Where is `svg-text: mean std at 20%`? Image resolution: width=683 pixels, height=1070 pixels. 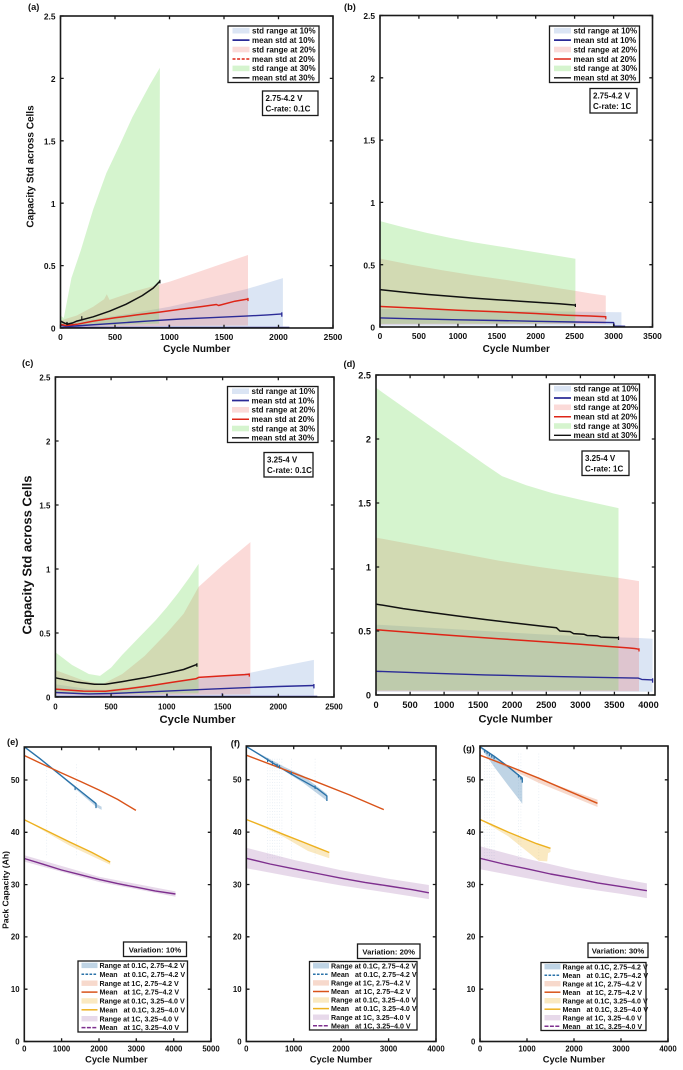
svg-text: mean std at 20% is located at coordinates (605, 59).